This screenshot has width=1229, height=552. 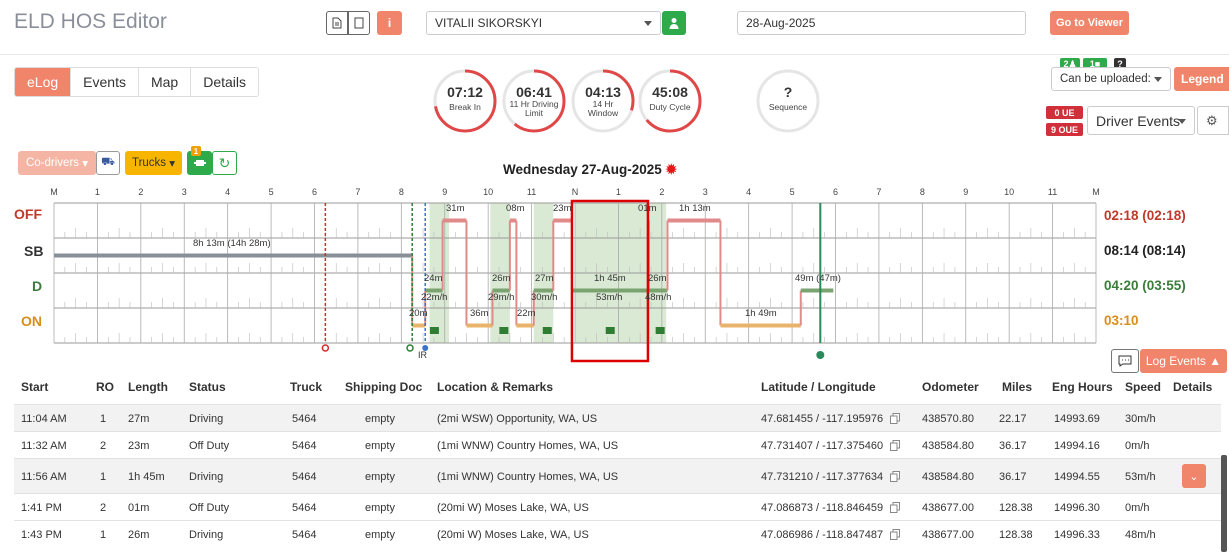 What do you see at coordinates (950, 387) in the screenshot?
I see `col-odometer: Odometer` at bounding box center [950, 387].